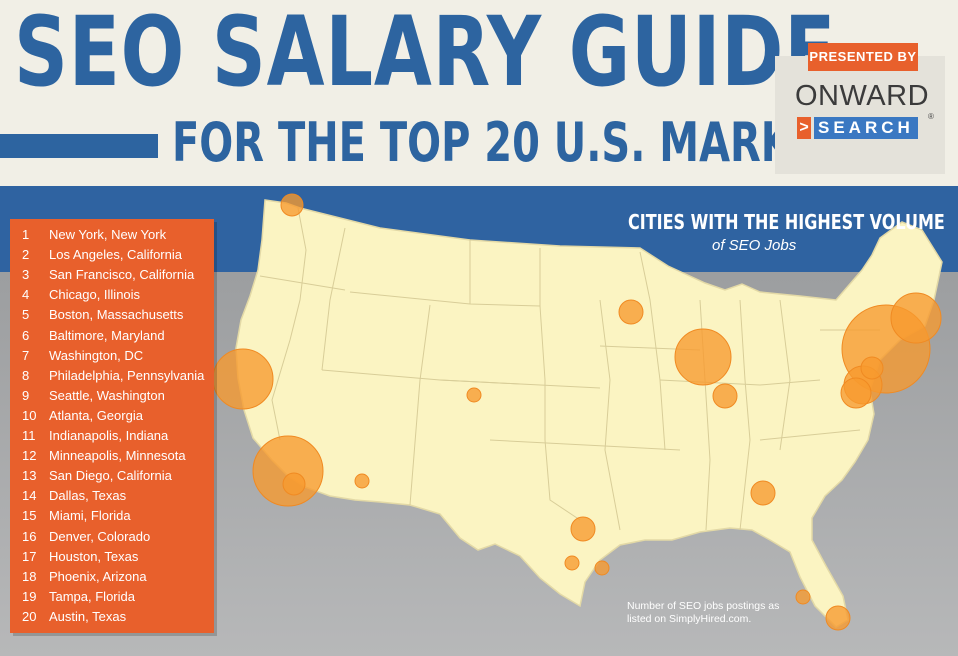  I want to click on legend-title: CITIES WITH THE HIGHEST VOLUME, so click(786, 222).